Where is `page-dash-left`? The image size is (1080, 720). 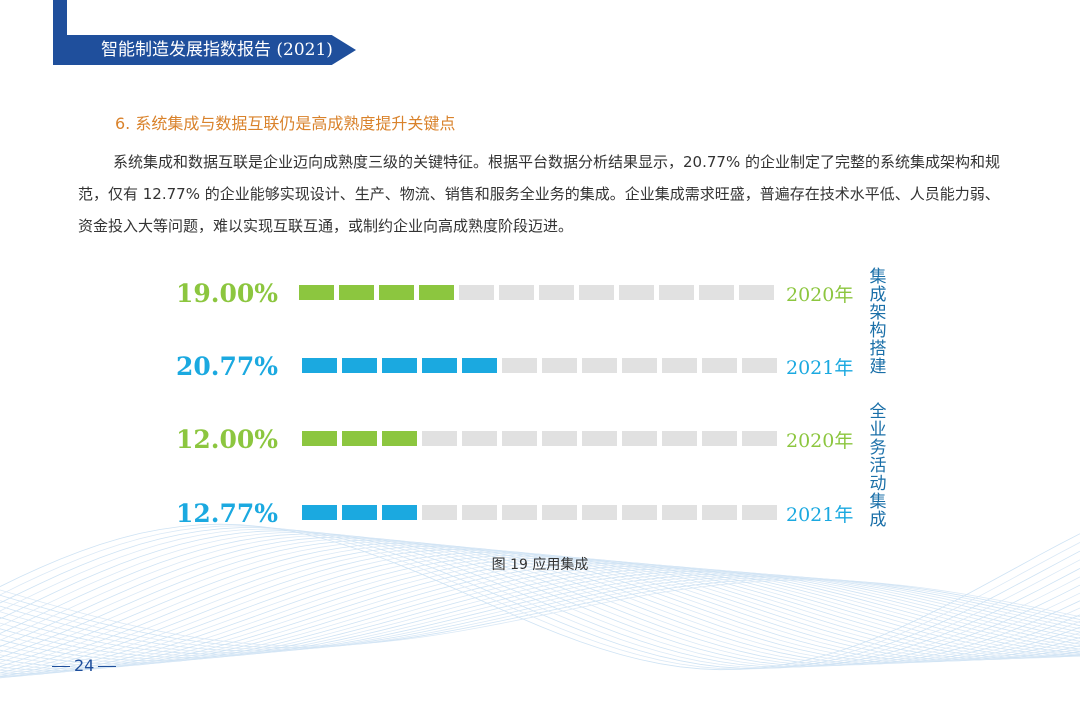 page-dash-left is located at coordinates (61, 666).